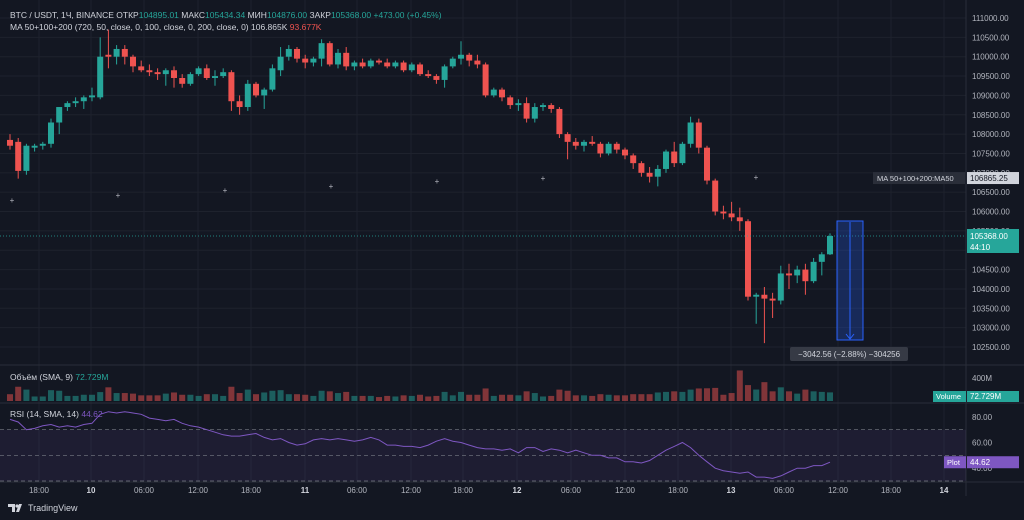  Describe the element at coordinates (59, 377) in the screenshot. I see `volume-legend: Объём (SMA, 9) 72.729M` at that location.